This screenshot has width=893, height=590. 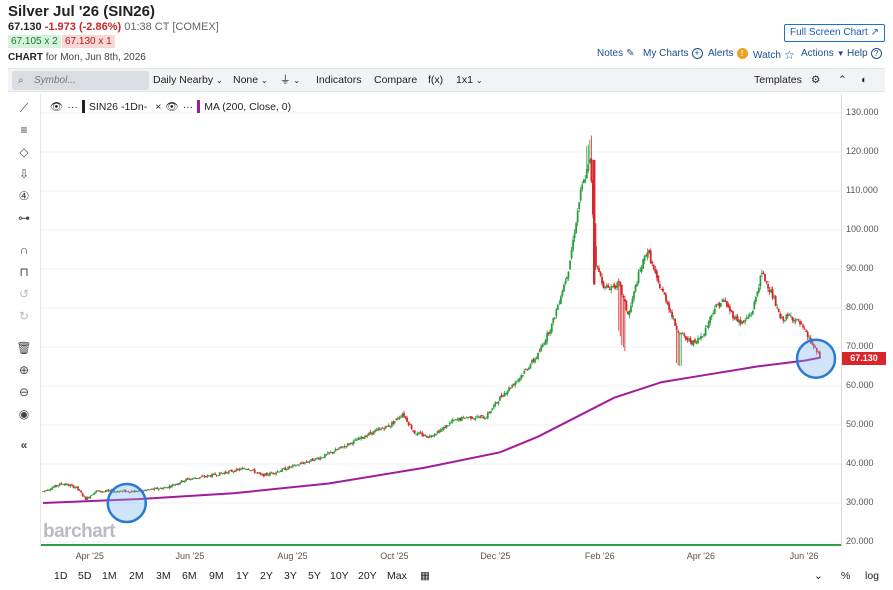 What do you see at coordinates (61, 576) in the screenshot?
I see `range-button-1d: 1D` at bounding box center [61, 576].